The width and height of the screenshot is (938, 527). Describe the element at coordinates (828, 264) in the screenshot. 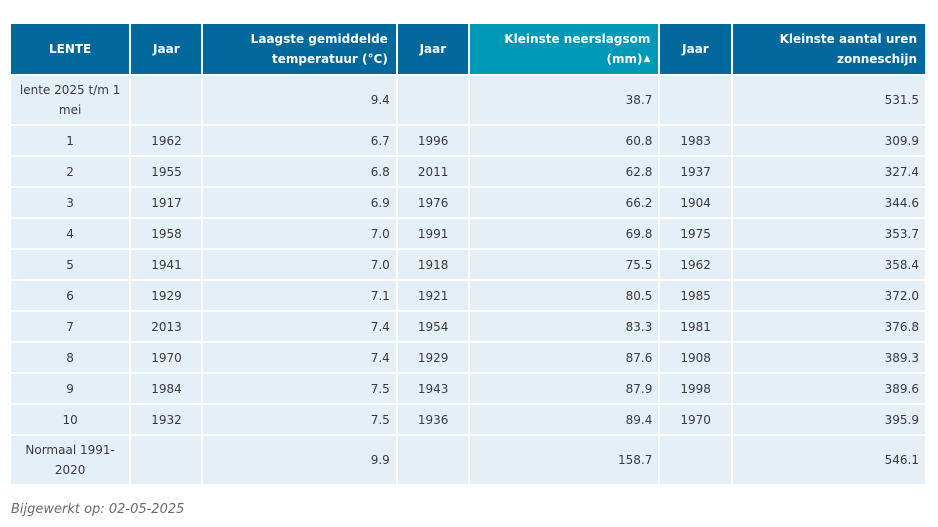

I see `table-cell-sunshine: 358.4` at that location.